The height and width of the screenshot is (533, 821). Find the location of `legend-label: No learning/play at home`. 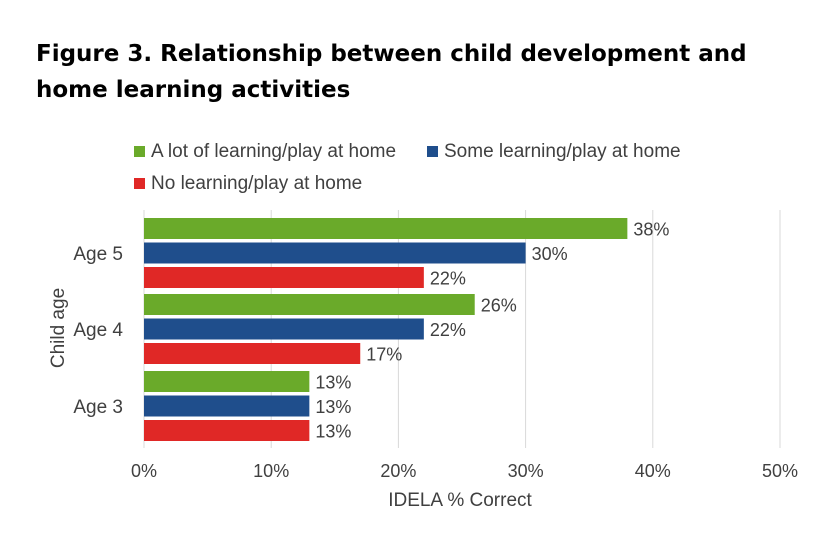

legend-label: No learning/play at home is located at coordinates (256, 183).